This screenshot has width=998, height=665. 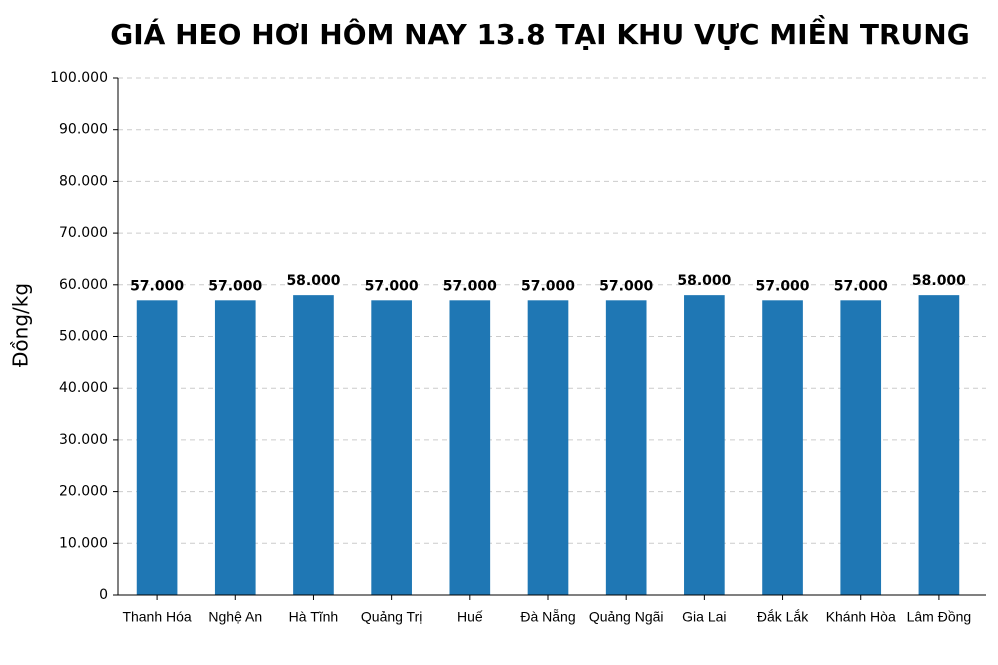 I want to click on y-tick-label: 40.000, so click(x=83, y=388).